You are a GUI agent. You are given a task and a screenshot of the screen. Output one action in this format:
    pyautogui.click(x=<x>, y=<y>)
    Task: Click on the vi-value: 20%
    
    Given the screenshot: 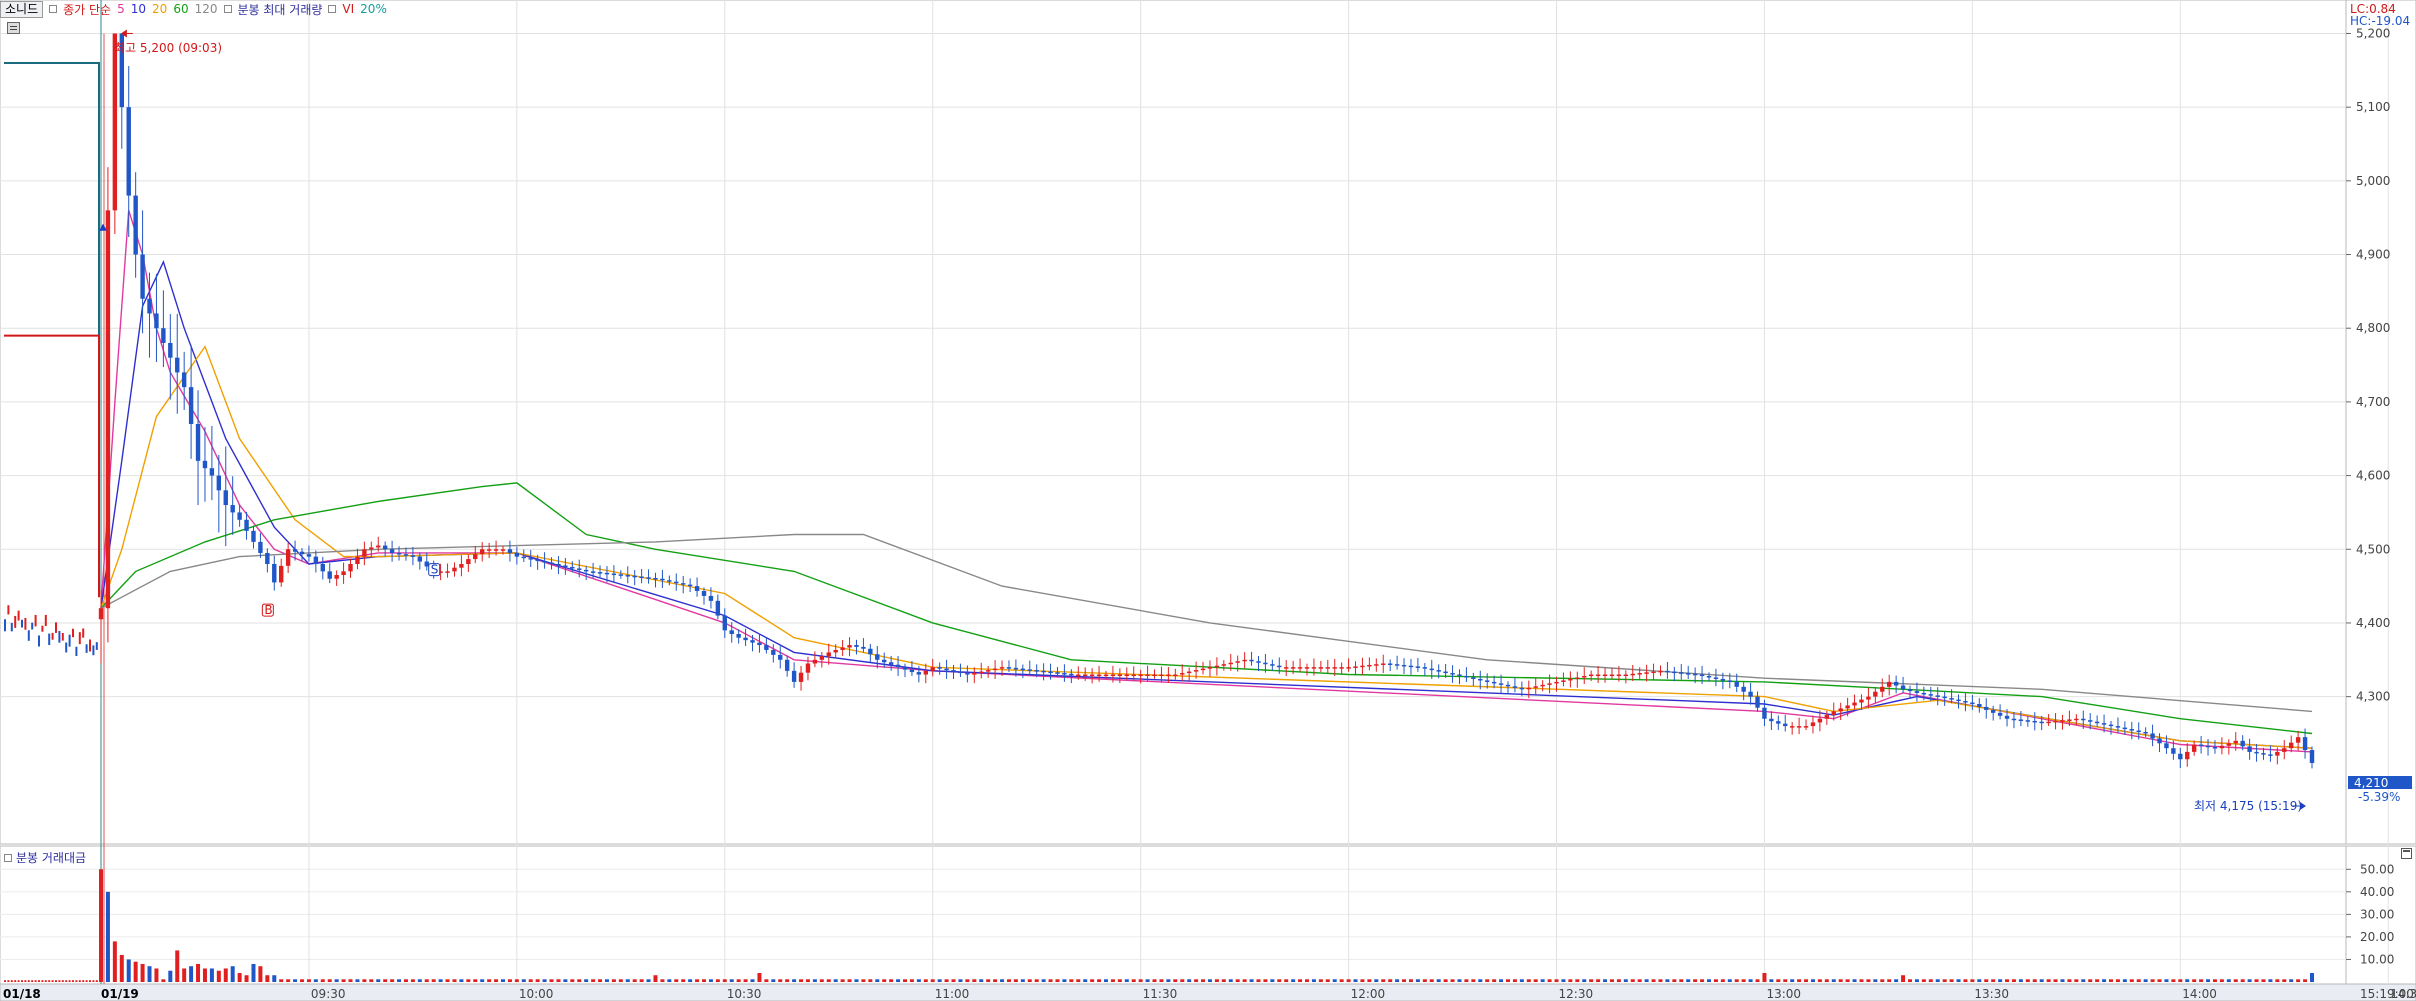 What is the action you would take?
    pyautogui.click(x=373, y=9)
    